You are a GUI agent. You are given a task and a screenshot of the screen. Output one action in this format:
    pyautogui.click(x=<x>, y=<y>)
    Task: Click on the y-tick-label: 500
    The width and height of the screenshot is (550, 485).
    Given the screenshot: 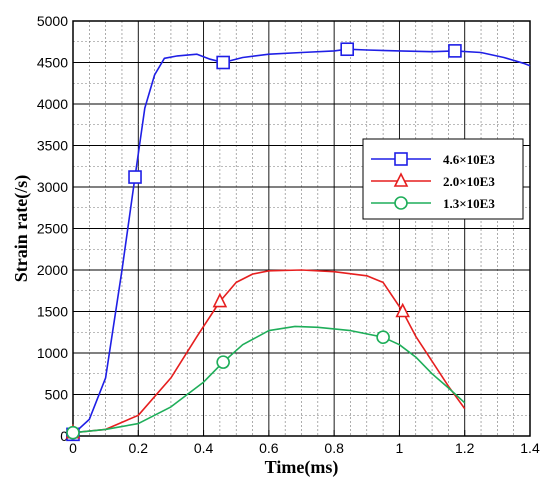 What is the action you would take?
    pyautogui.click(x=57, y=395)
    